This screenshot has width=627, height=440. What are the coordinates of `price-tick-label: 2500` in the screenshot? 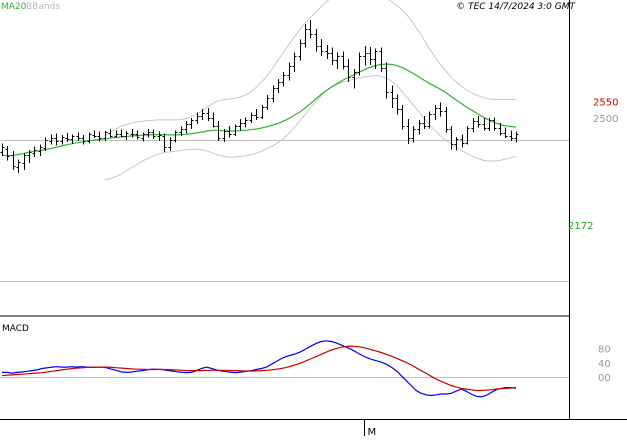 It's located at (605, 119).